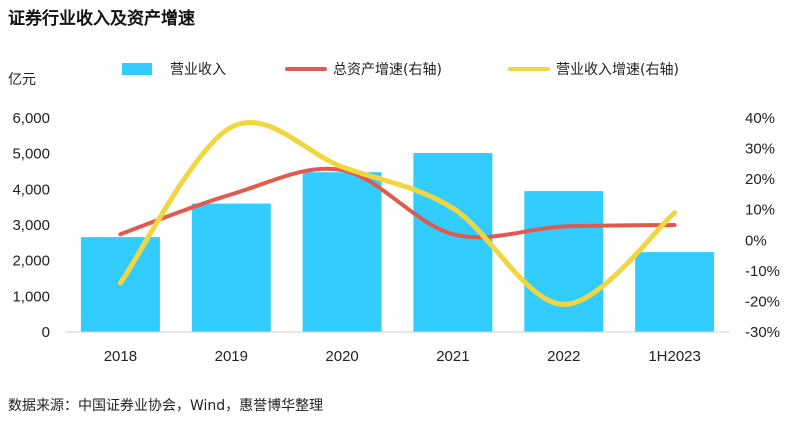  Describe the element at coordinates (453, 242) in the screenshot. I see `bar-2021` at that location.